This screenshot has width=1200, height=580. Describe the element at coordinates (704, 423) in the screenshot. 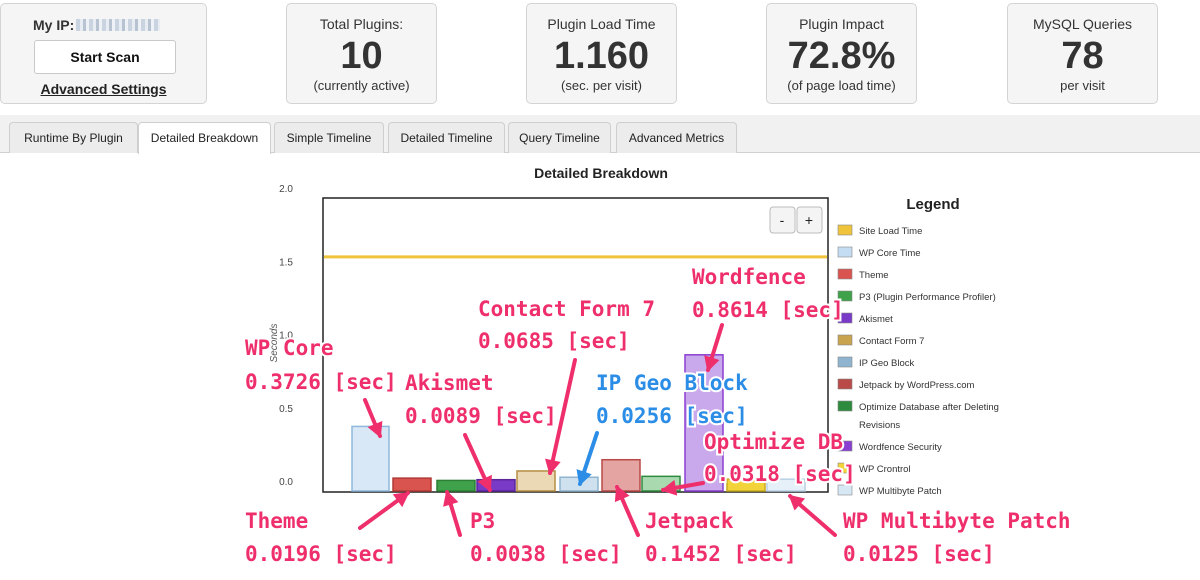

I see `bar-wordfence` at that location.